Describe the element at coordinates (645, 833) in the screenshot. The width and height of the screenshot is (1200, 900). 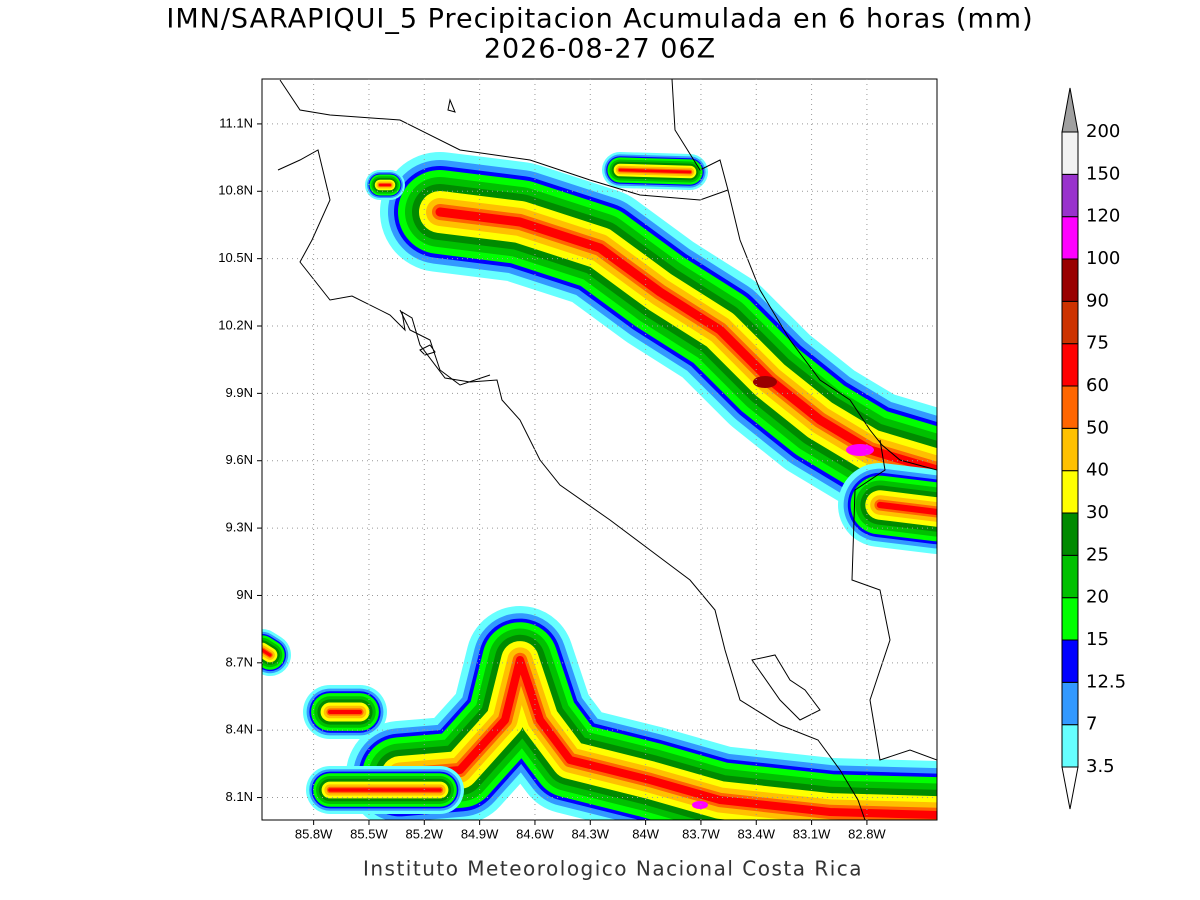
I see `lon-tick-label: 84W` at that location.